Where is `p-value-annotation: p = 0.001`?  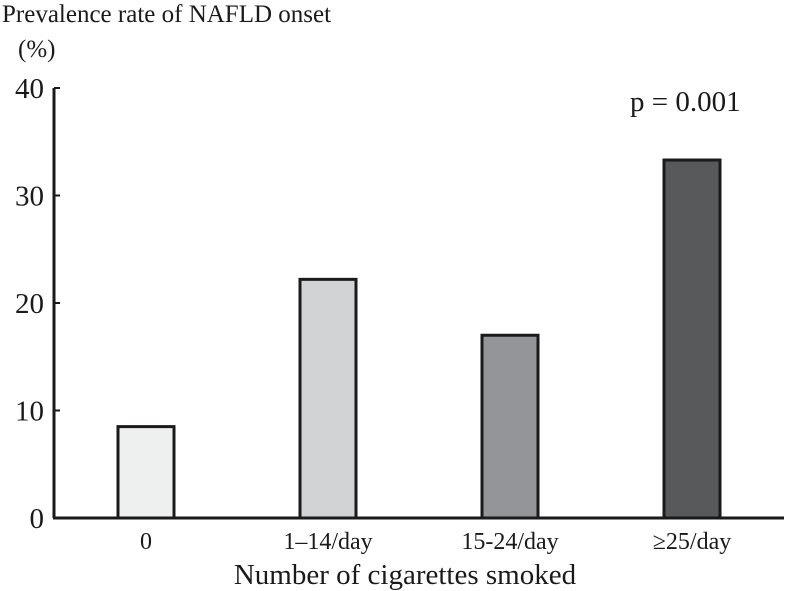 p-value-annotation: p = 0.001 is located at coordinates (685, 102).